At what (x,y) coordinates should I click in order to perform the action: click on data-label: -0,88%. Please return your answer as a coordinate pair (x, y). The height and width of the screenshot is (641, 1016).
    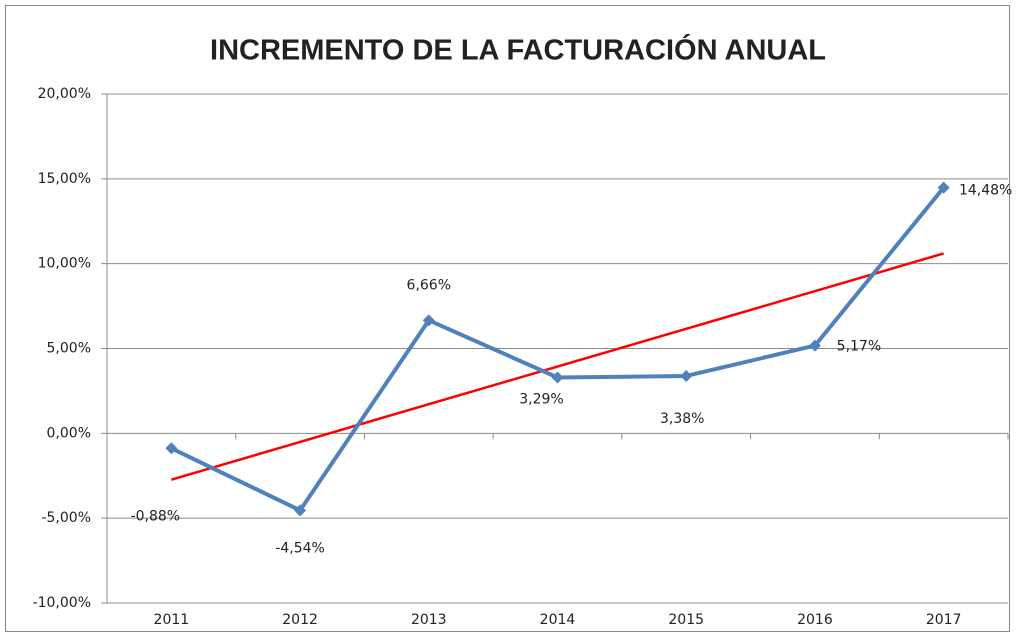
    Looking at the image, I should click on (156, 516).